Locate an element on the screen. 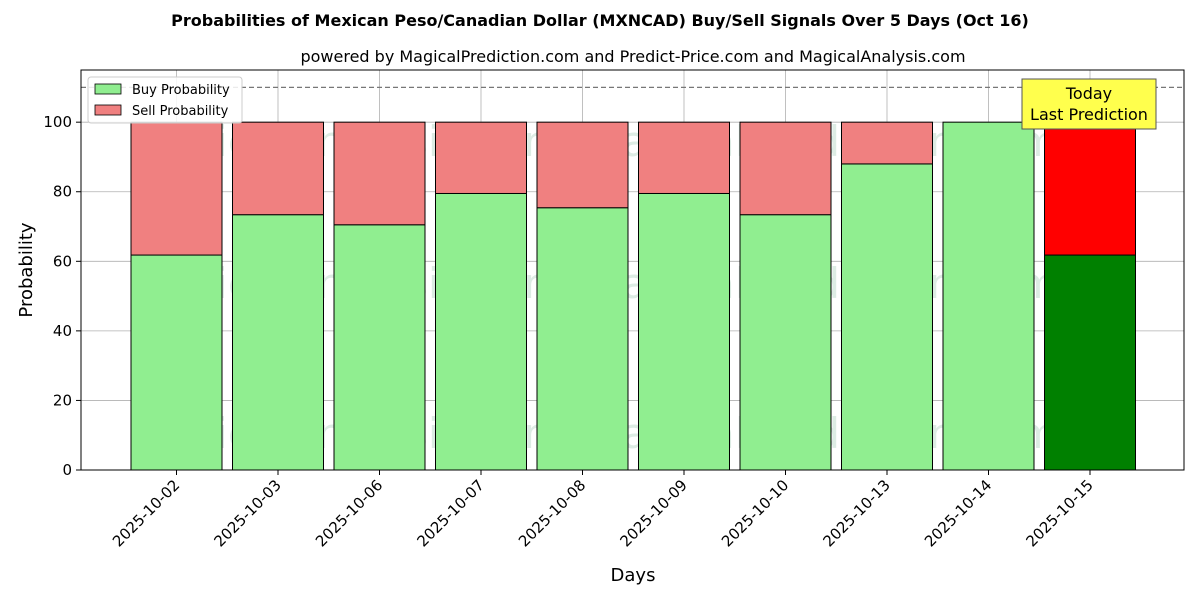 This screenshot has height=600, width=1200. legend: Buy Probability Sell Probability is located at coordinates (165, 100).